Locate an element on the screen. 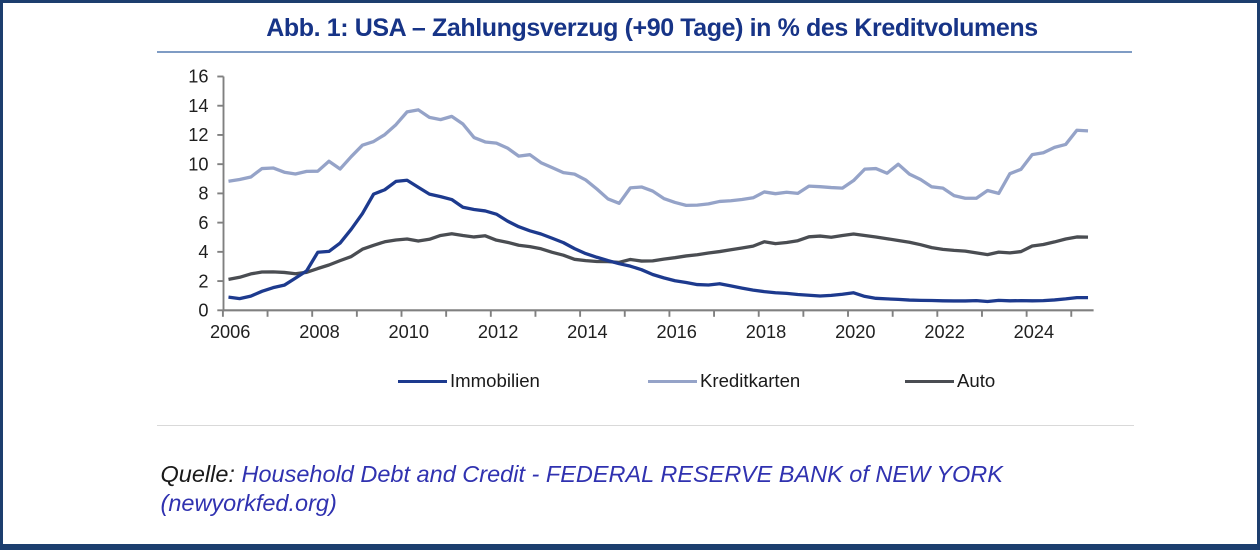 This screenshot has height=550, width=1260. legend-swatch-auto is located at coordinates (929, 381).